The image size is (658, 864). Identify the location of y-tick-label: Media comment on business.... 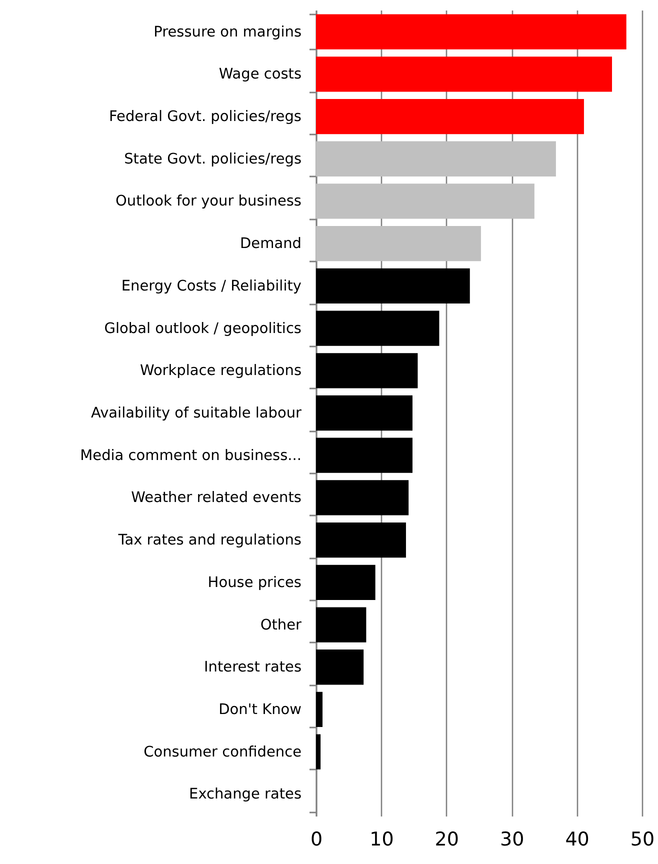
(191, 456).